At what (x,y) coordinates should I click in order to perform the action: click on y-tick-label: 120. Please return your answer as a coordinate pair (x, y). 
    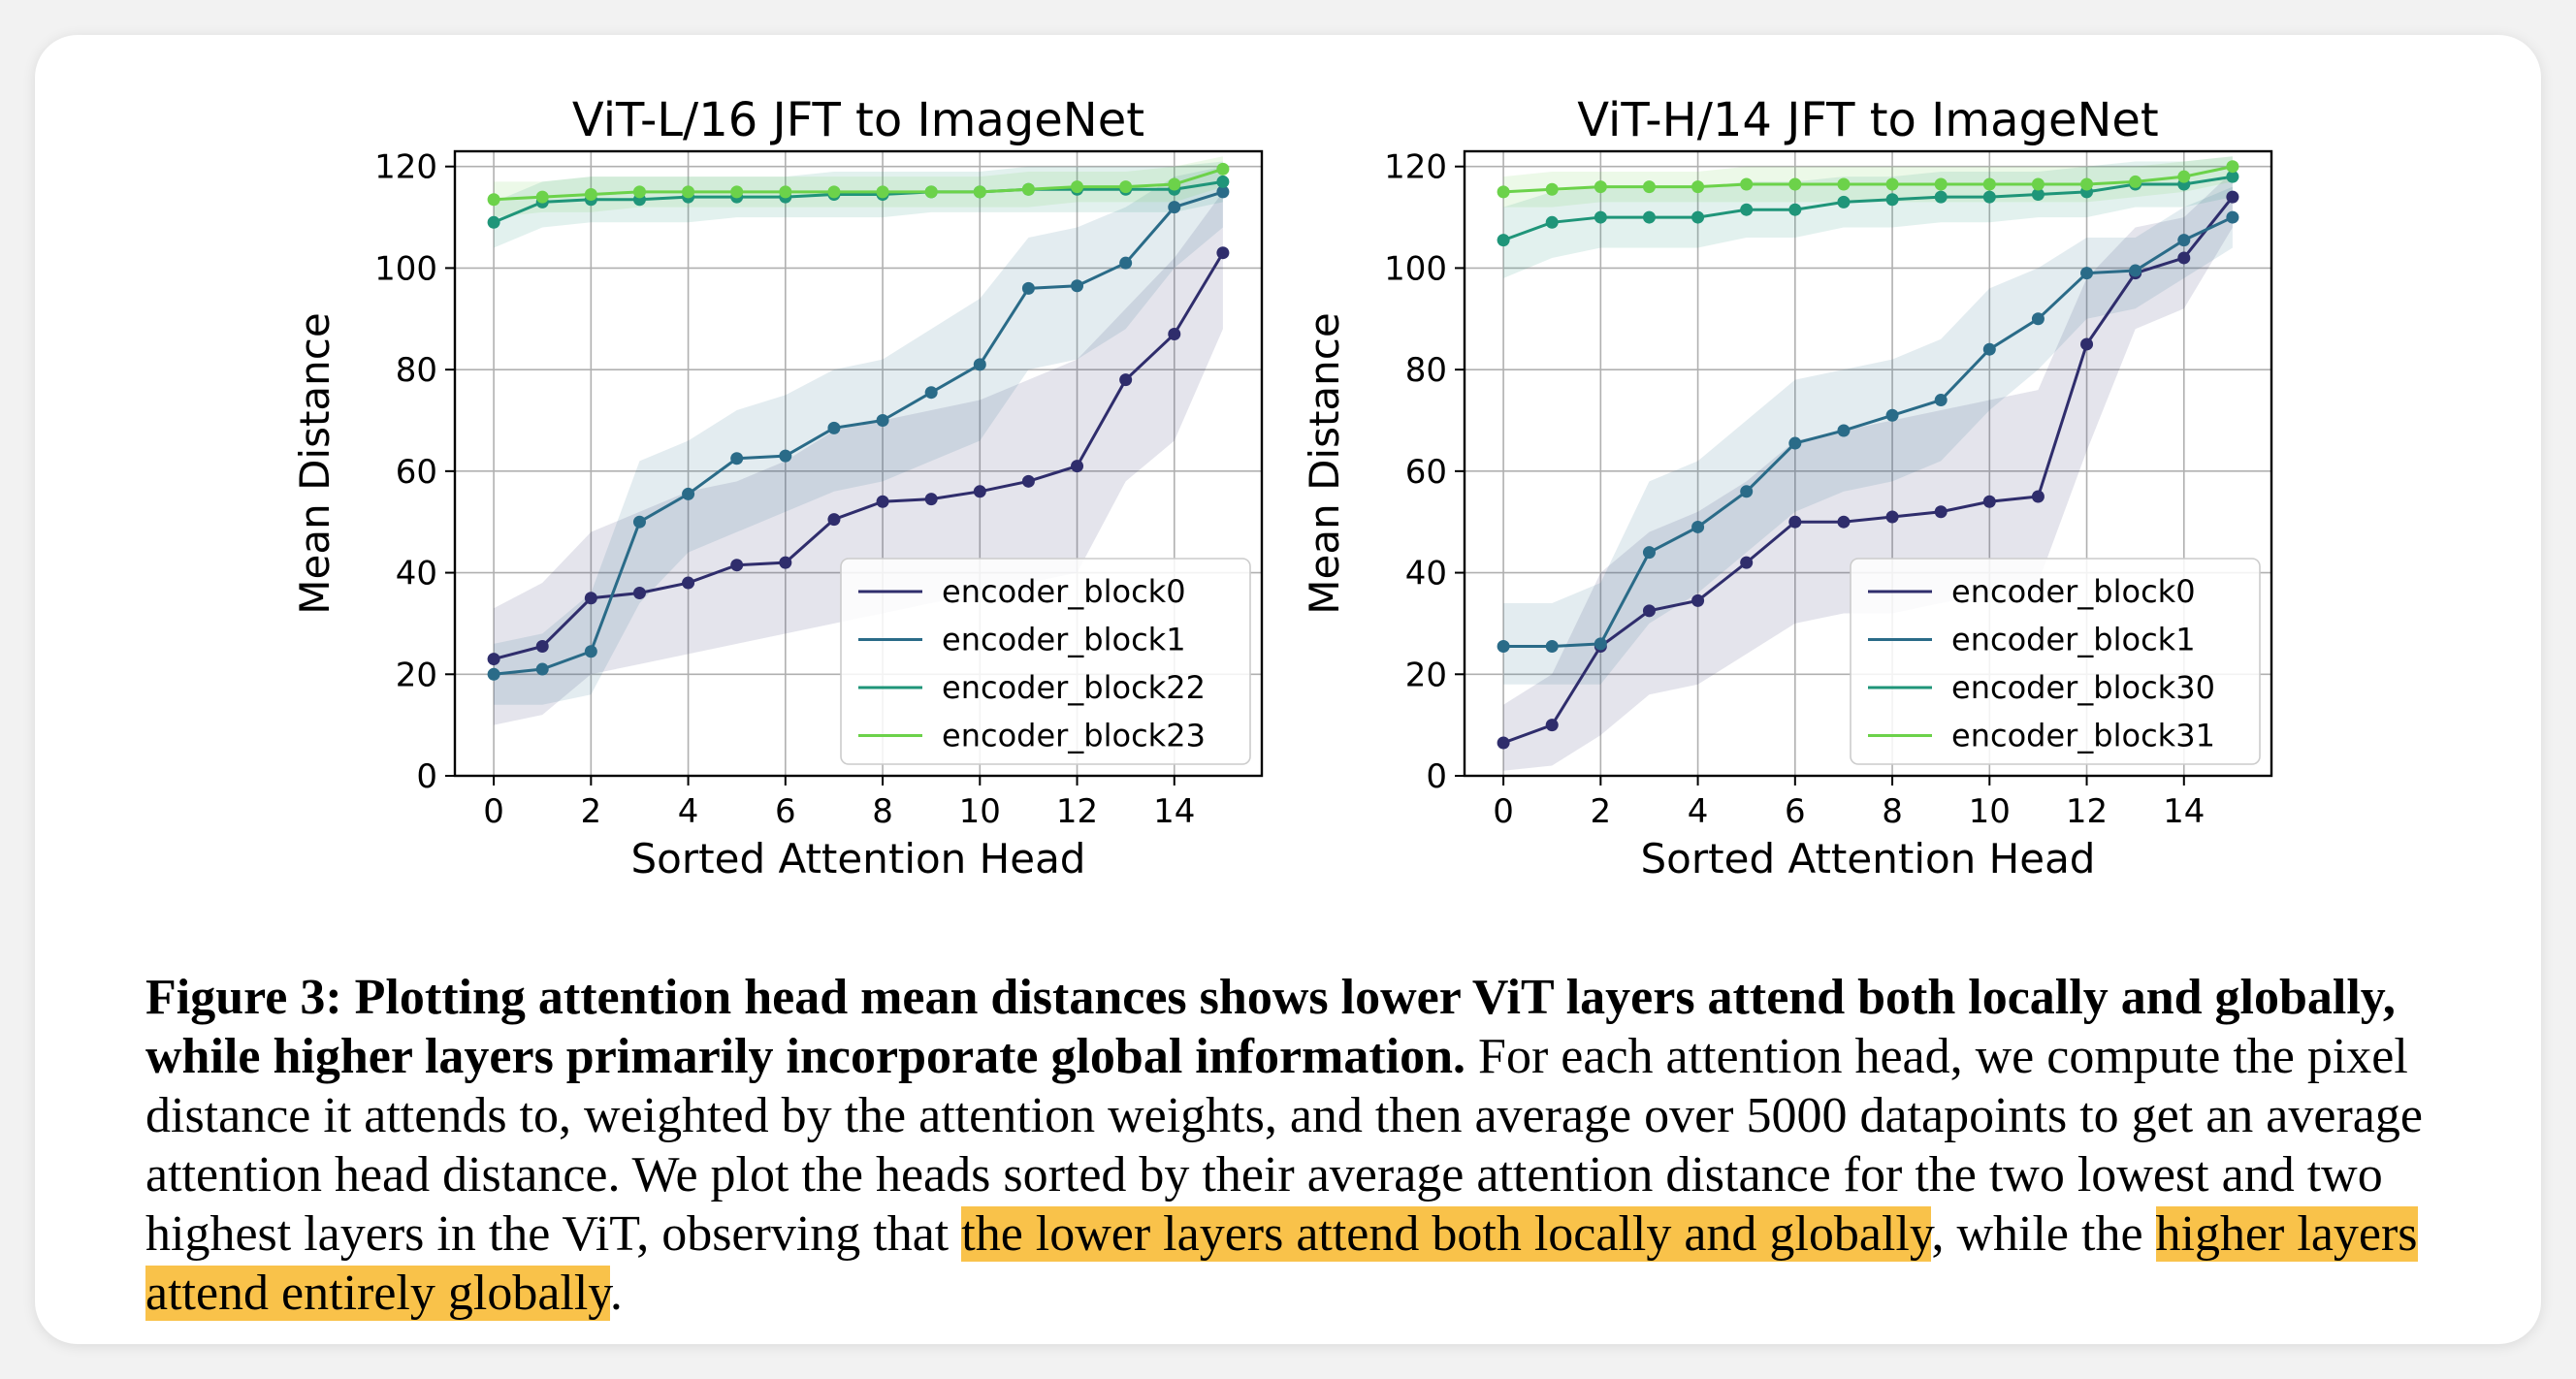
    Looking at the image, I should click on (405, 167).